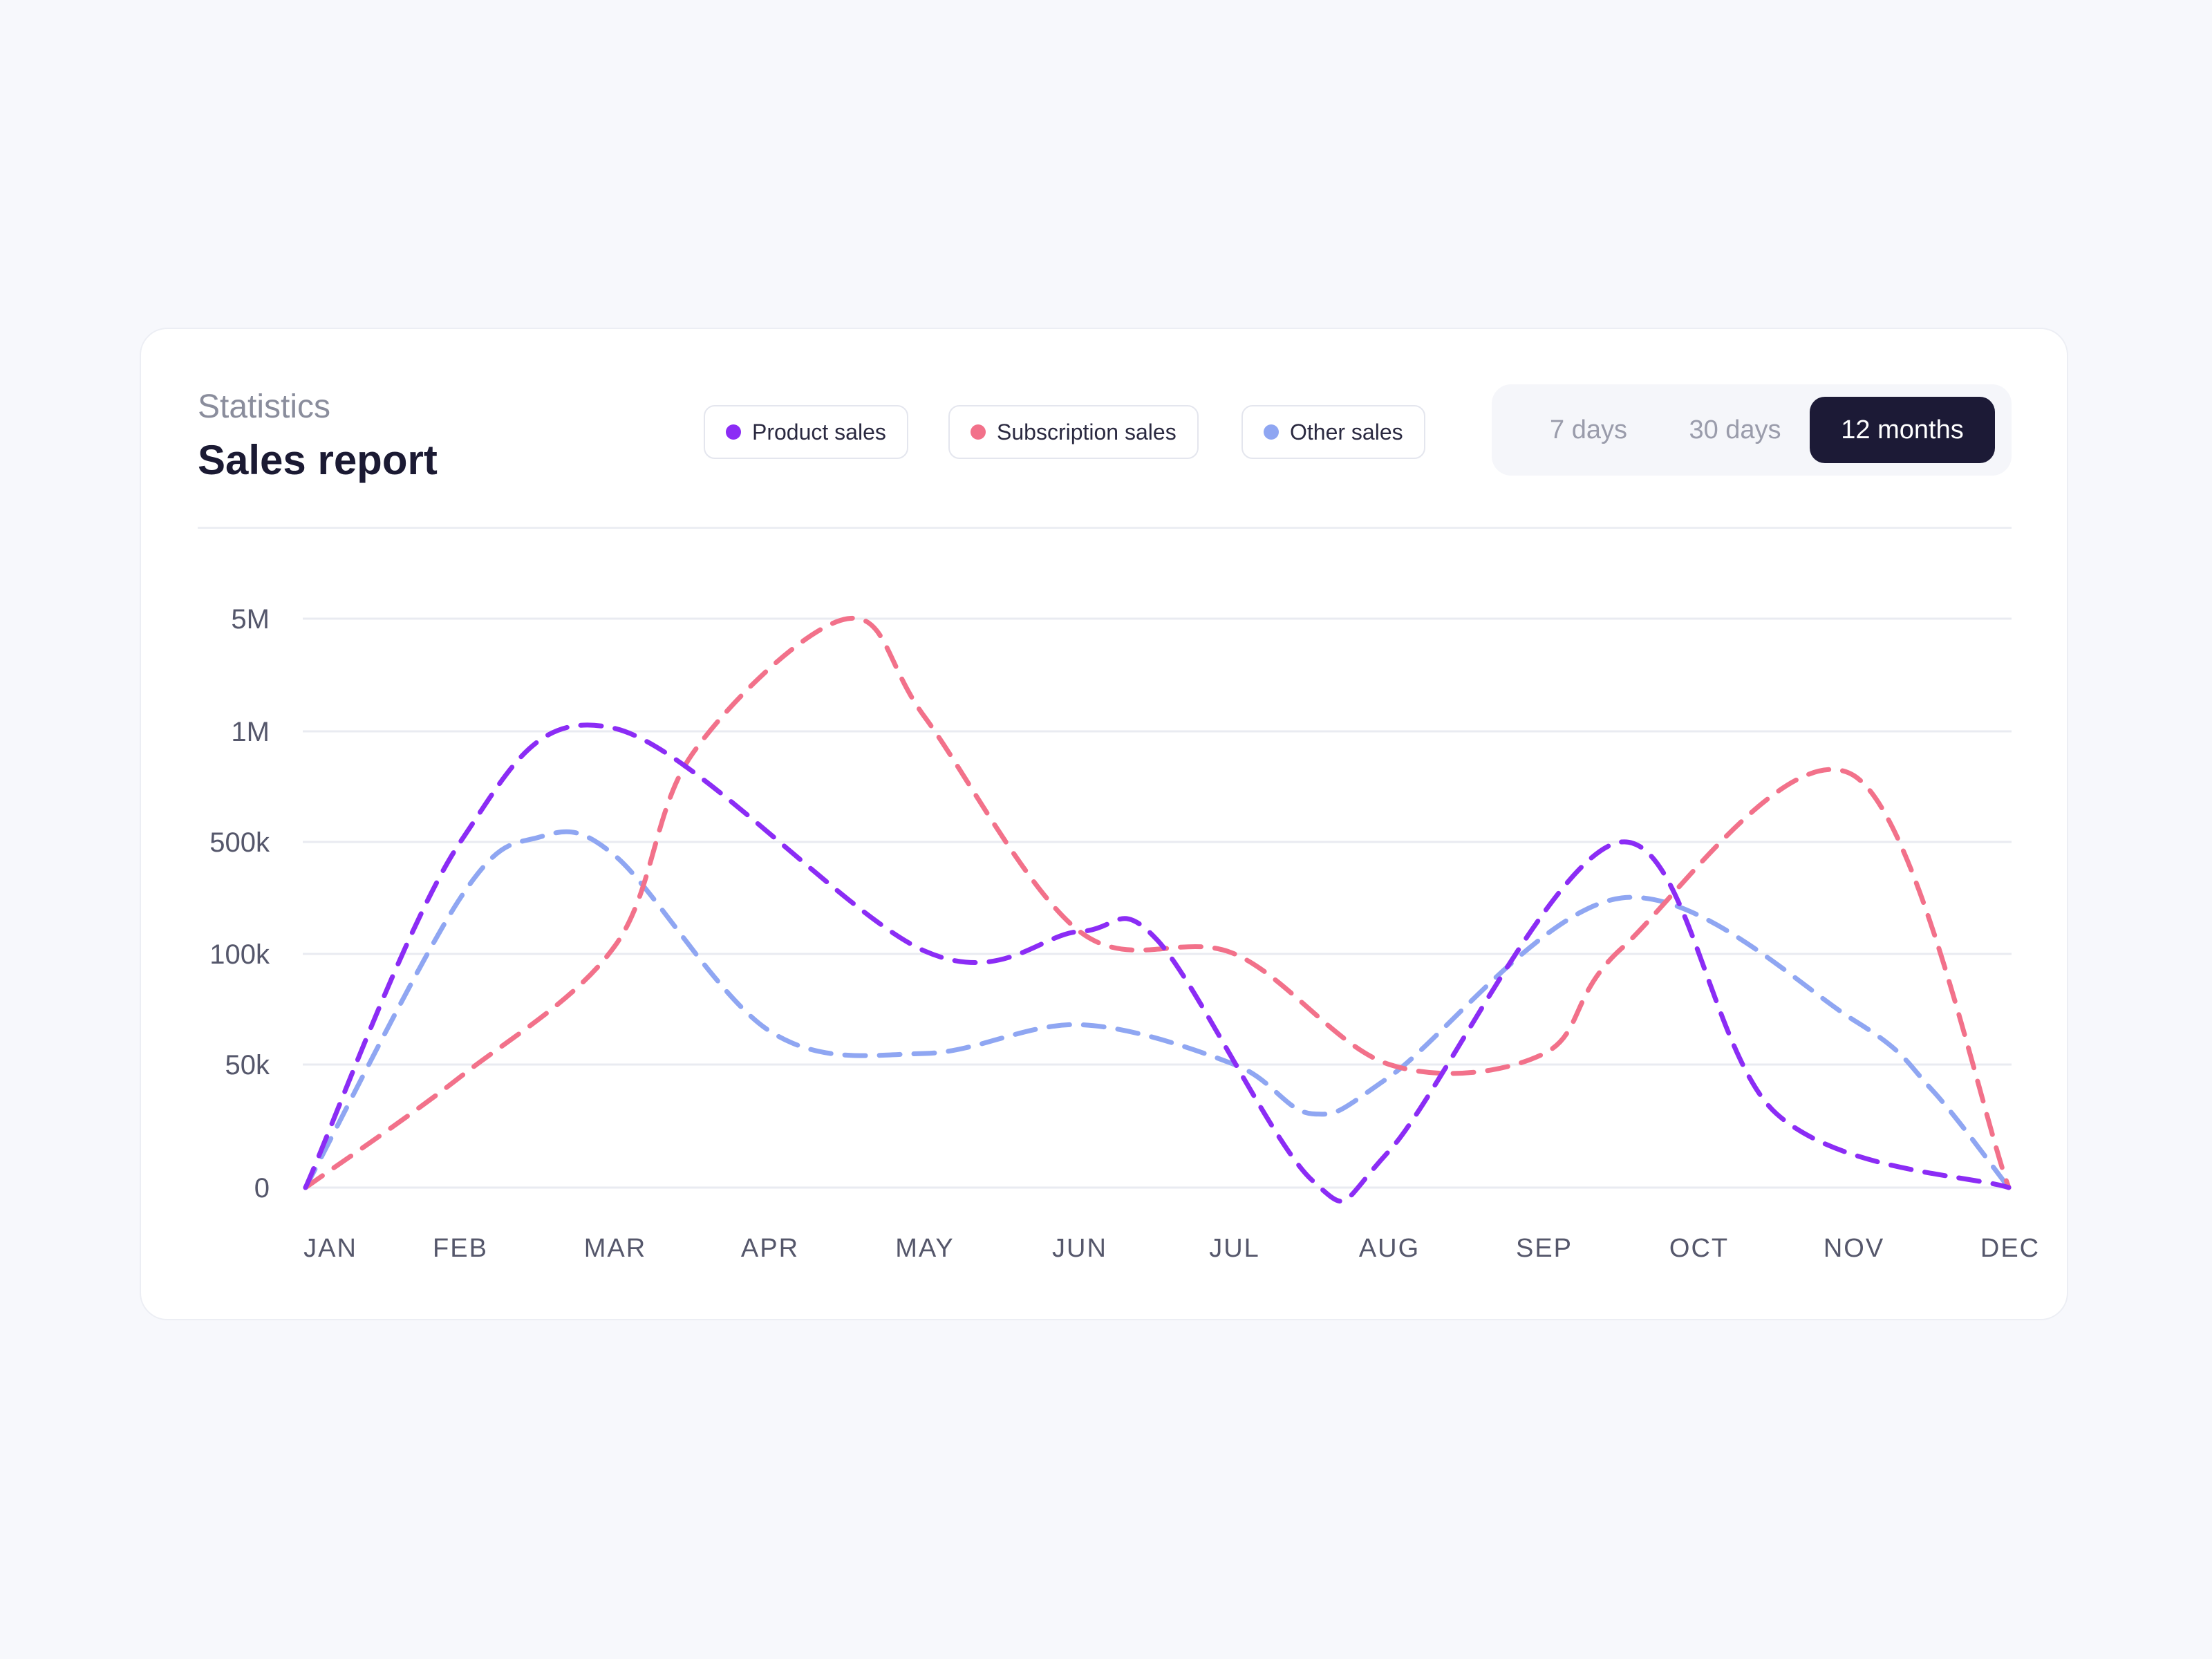  What do you see at coordinates (1588, 429) in the screenshot?
I see `range-option-7-days: 7 days` at bounding box center [1588, 429].